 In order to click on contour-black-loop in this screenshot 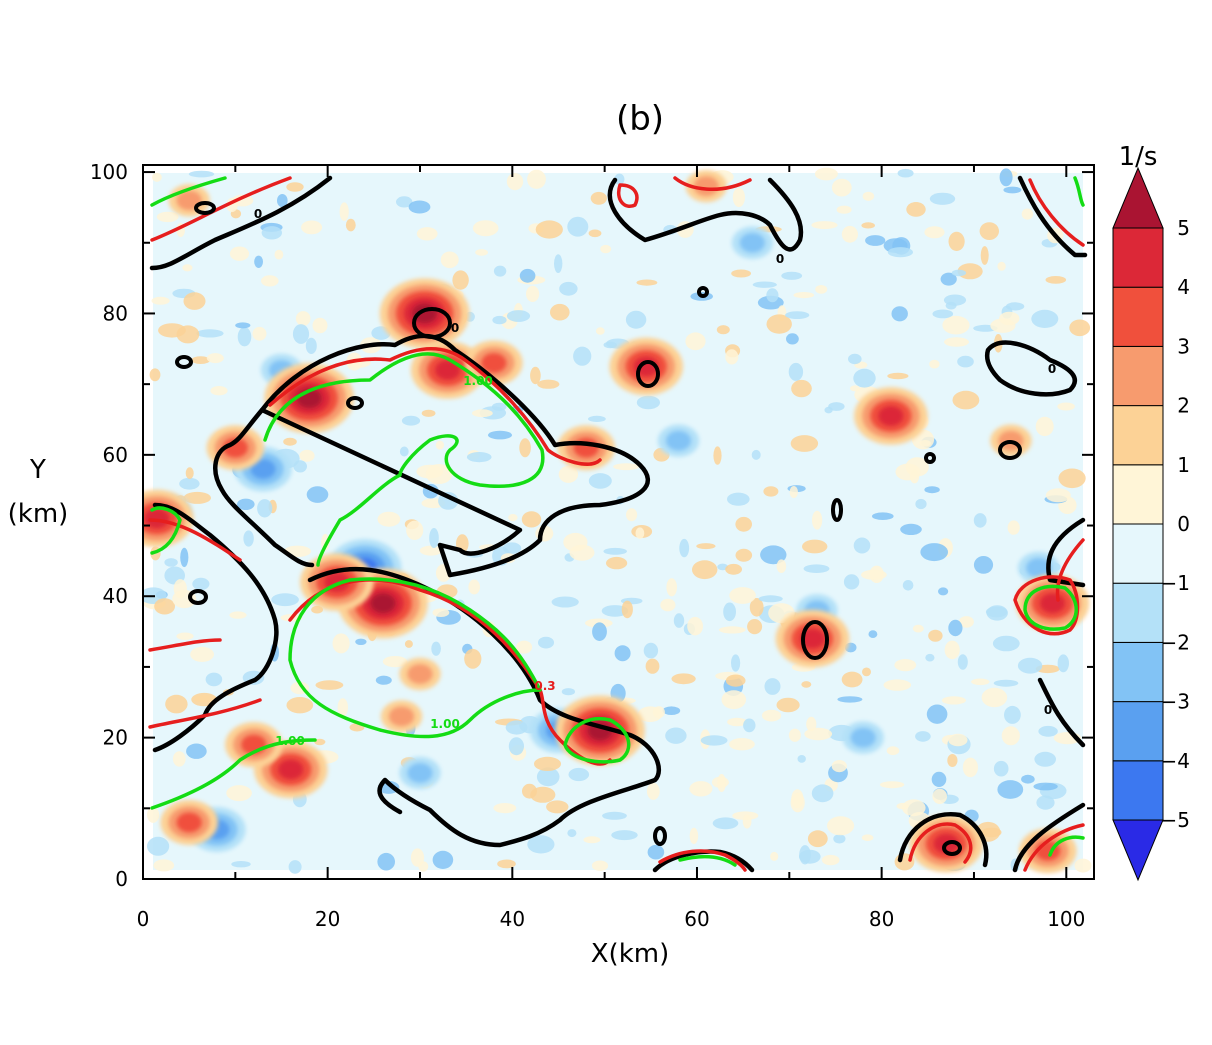, I will do `click(930, 458)`.